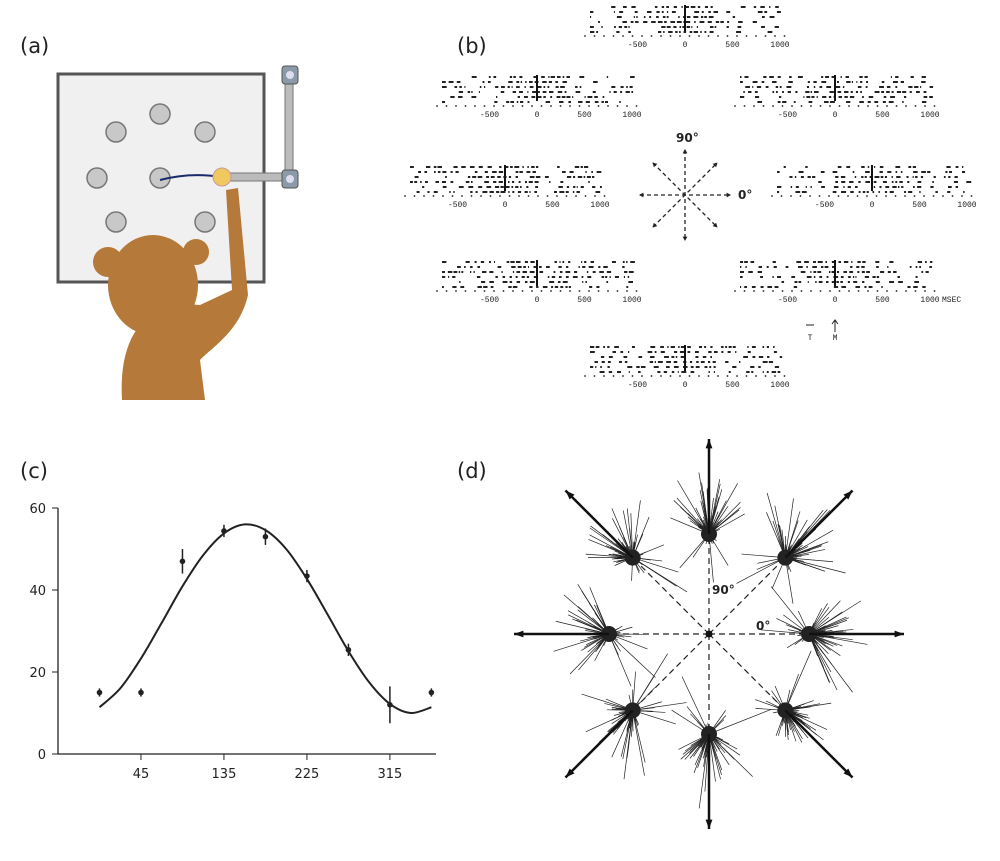  Describe the element at coordinates (951, 300) in the screenshot. I see `time-unit: MSEC` at that location.